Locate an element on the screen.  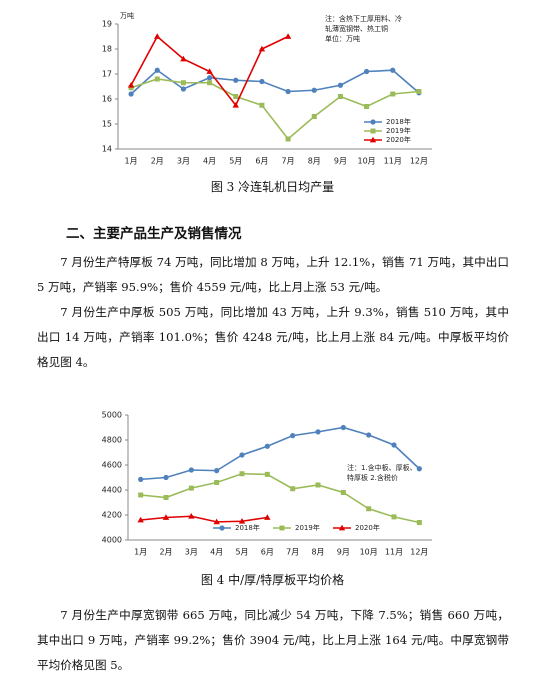
y-tick-label: 5000 is located at coordinates (112, 415).